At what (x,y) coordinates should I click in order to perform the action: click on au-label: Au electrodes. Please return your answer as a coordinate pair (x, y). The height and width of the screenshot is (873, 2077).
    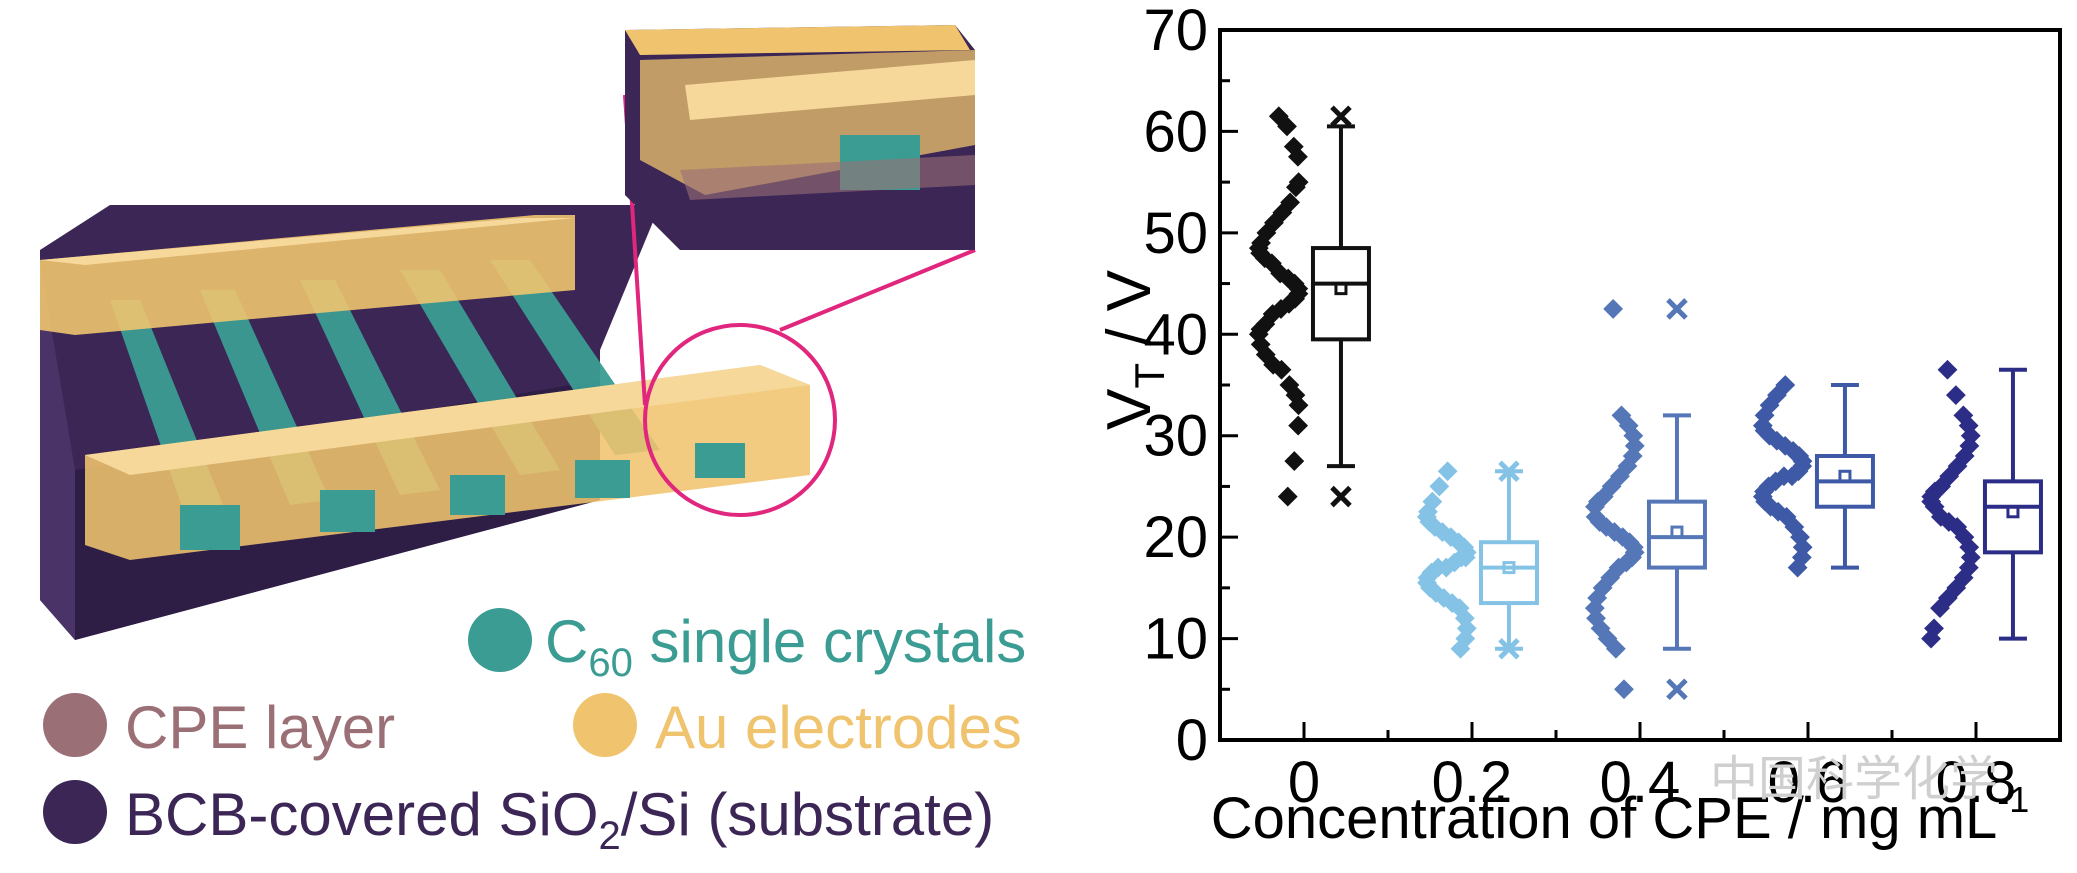
    Looking at the image, I should click on (838, 727).